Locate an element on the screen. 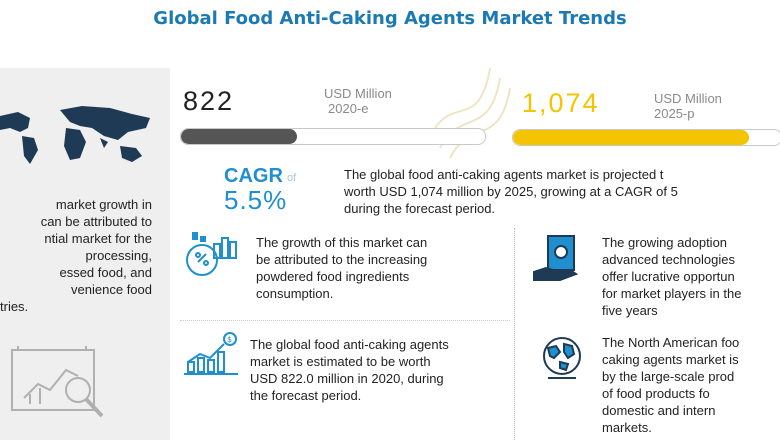 Image resolution: width=780 pixels, height=440 pixels. progress-fill-2020 is located at coordinates (239, 136).